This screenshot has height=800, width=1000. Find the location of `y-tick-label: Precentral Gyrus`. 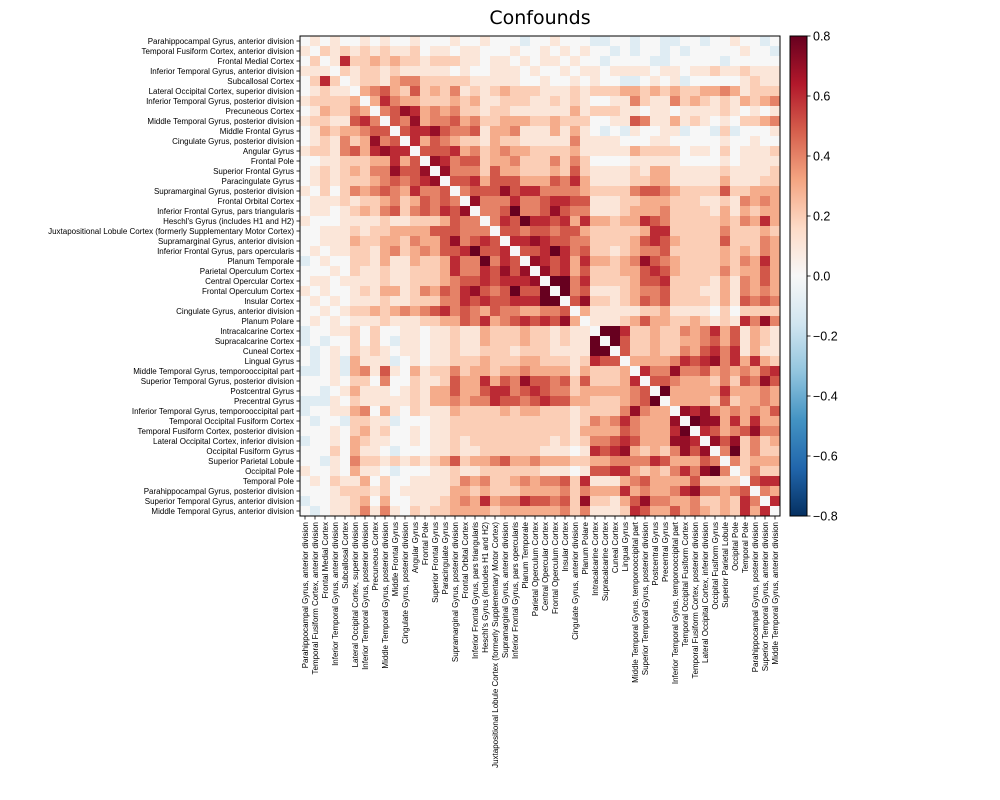

y-tick-label: Precentral Gyrus is located at coordinates (264, 401).